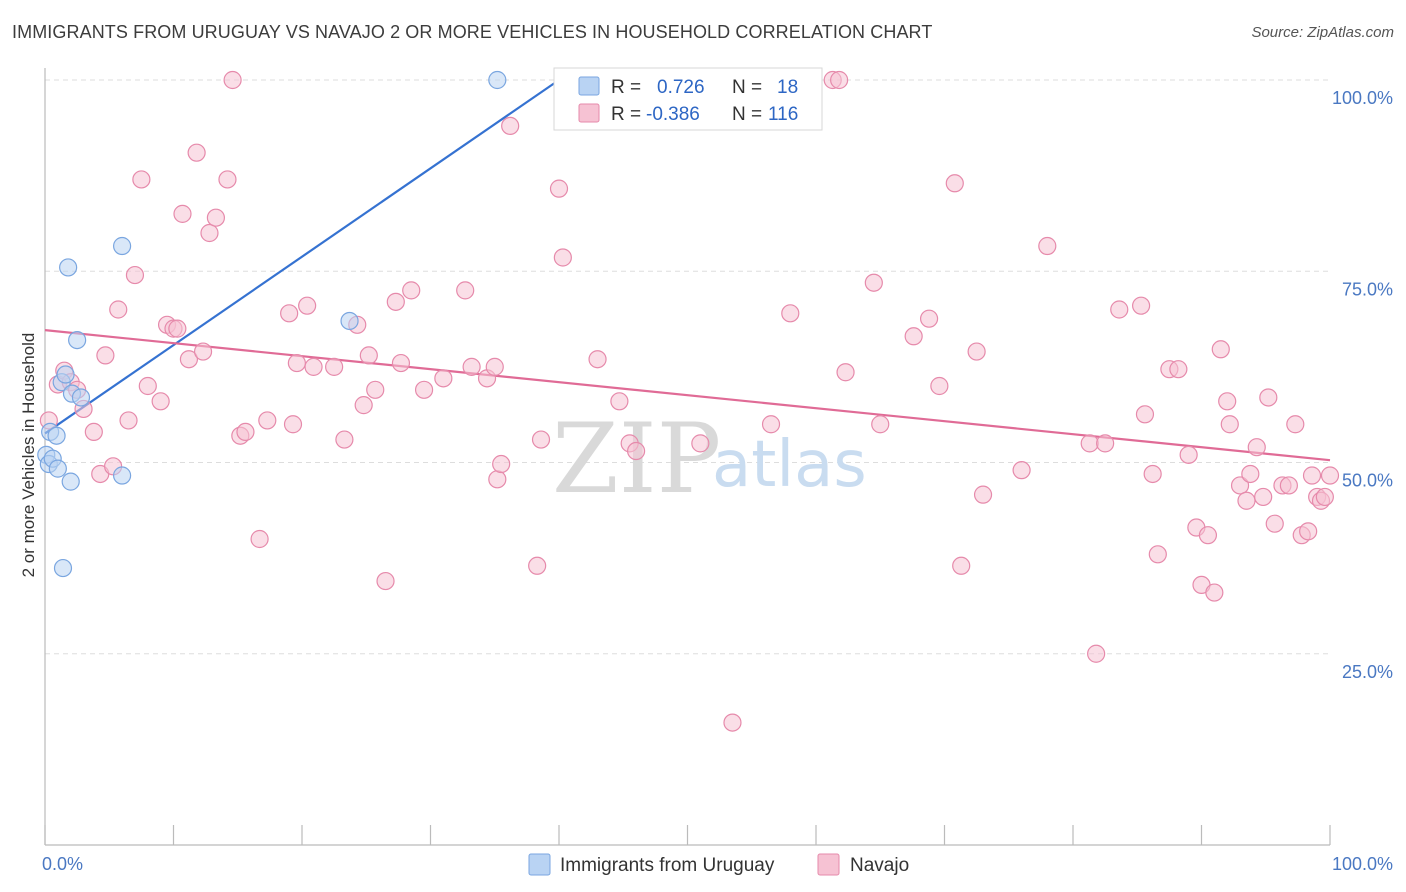 The height and width of the screenshot is (892, 1406). I want to click on series-legend: Immigrants from Uruguay Navajo, so click(718, 864).